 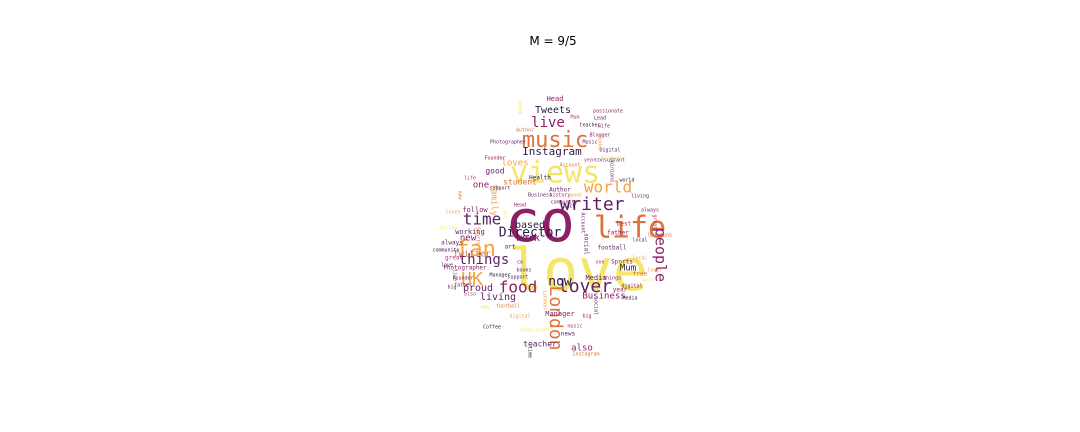 I want to click on word-fill-11: living, so click(x=640, y=197).